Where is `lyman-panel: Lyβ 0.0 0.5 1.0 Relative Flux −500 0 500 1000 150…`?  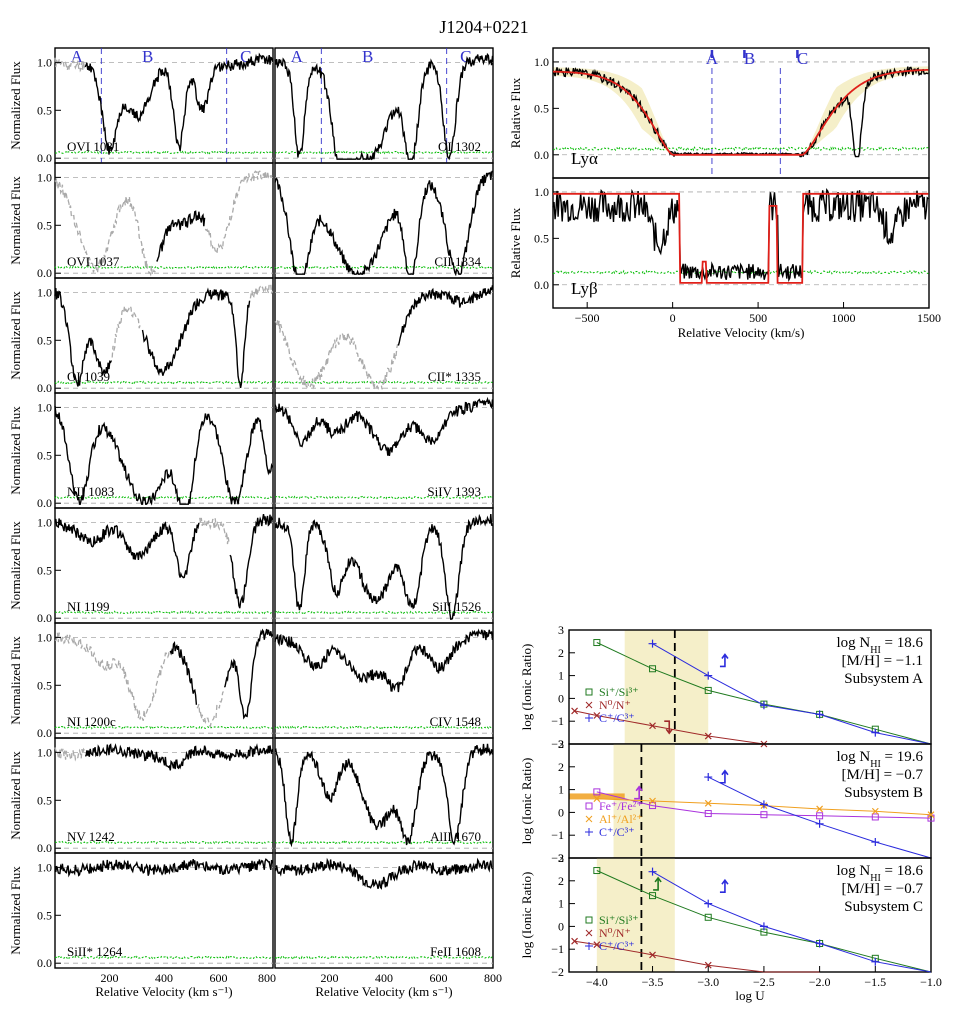 lyman-panel: Lyβ 0.0 0.5 1.0 Relative Flux −500 0 500 1000 150… is located at coordinates (724, 258).